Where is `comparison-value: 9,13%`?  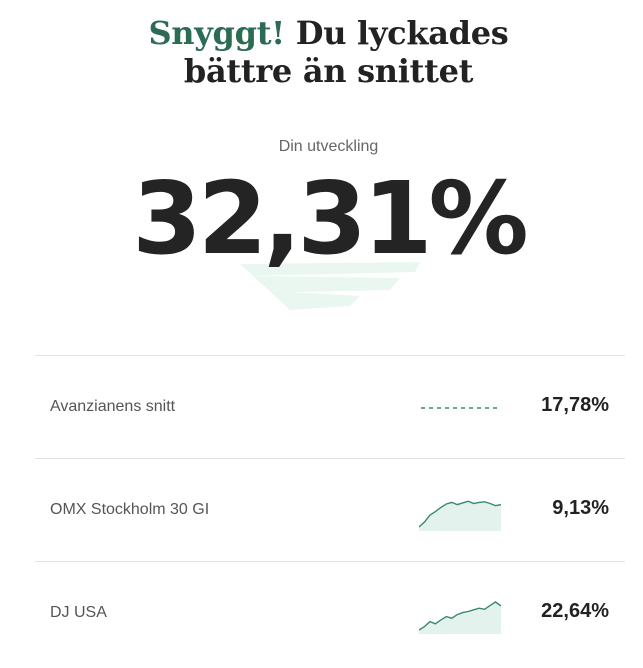
comparison-value: 9,13% is located at coordinates (580, 508).